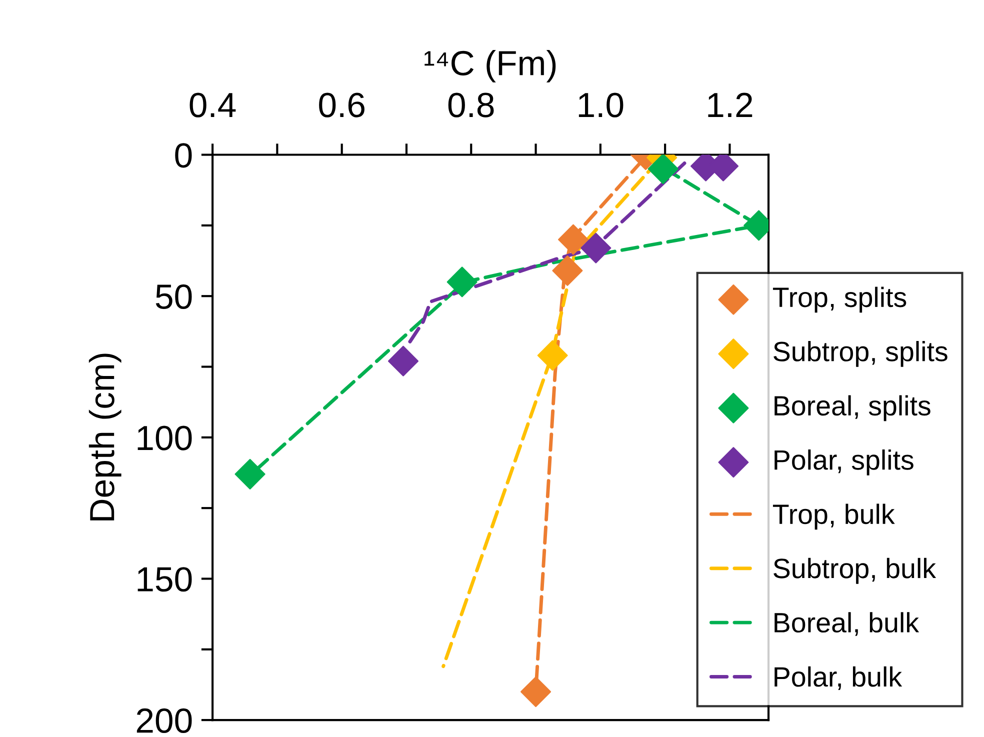 The image size is (984, 737). Describe the element at coordinates (833, 517) in the screenshot. I see `legend-label: Trop, bulk` at that location.